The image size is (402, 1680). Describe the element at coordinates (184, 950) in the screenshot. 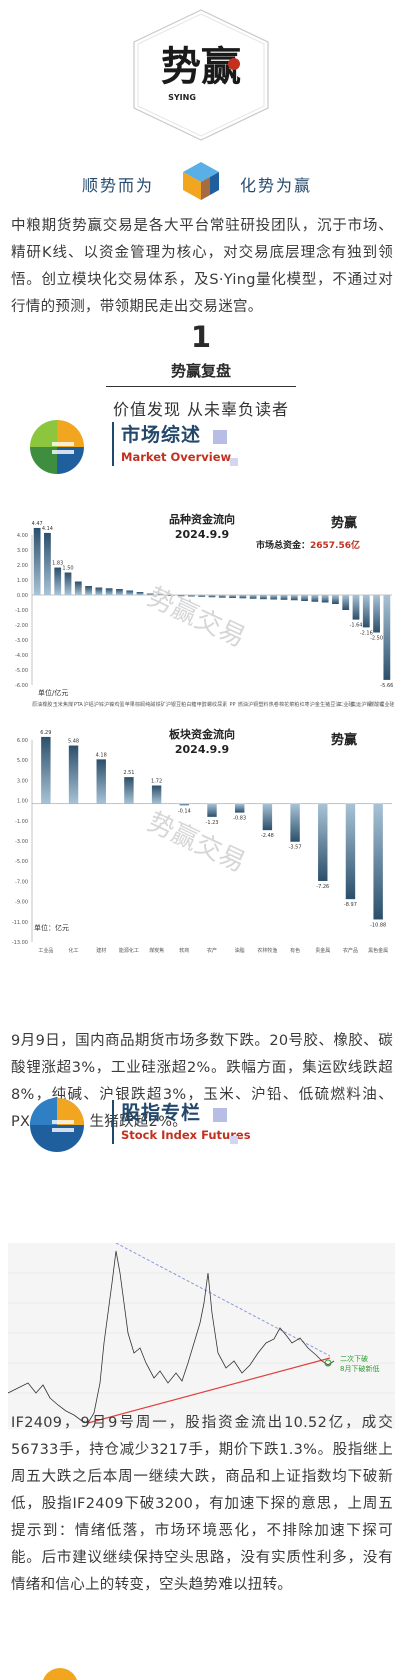

I see `category-label: 软商` at that location.